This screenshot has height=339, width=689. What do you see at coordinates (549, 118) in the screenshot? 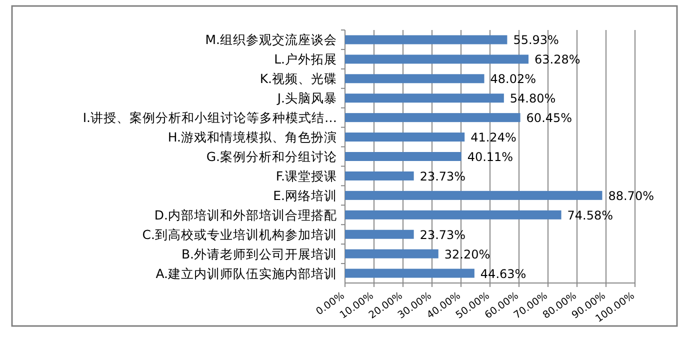
I see `data-label: 60.45%` at bounding box center [549, 118].